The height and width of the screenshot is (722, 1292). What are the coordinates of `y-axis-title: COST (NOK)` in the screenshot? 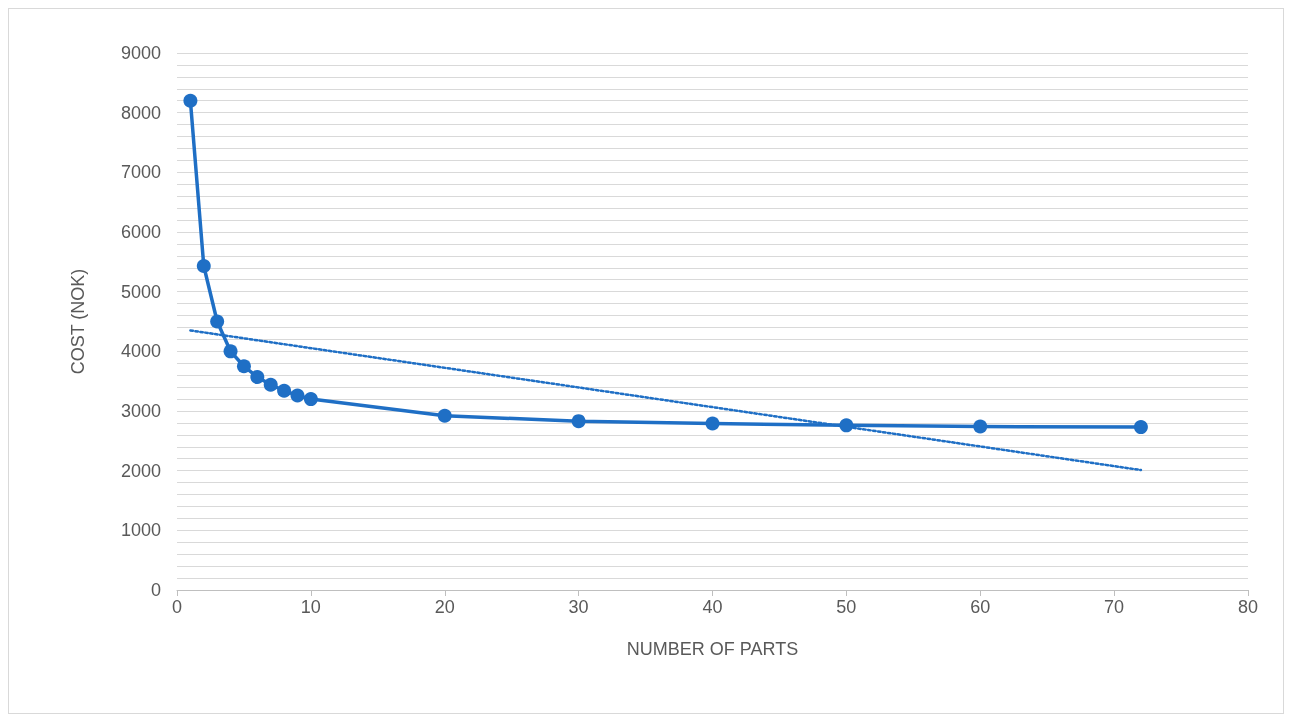 It's located at (78, 321).